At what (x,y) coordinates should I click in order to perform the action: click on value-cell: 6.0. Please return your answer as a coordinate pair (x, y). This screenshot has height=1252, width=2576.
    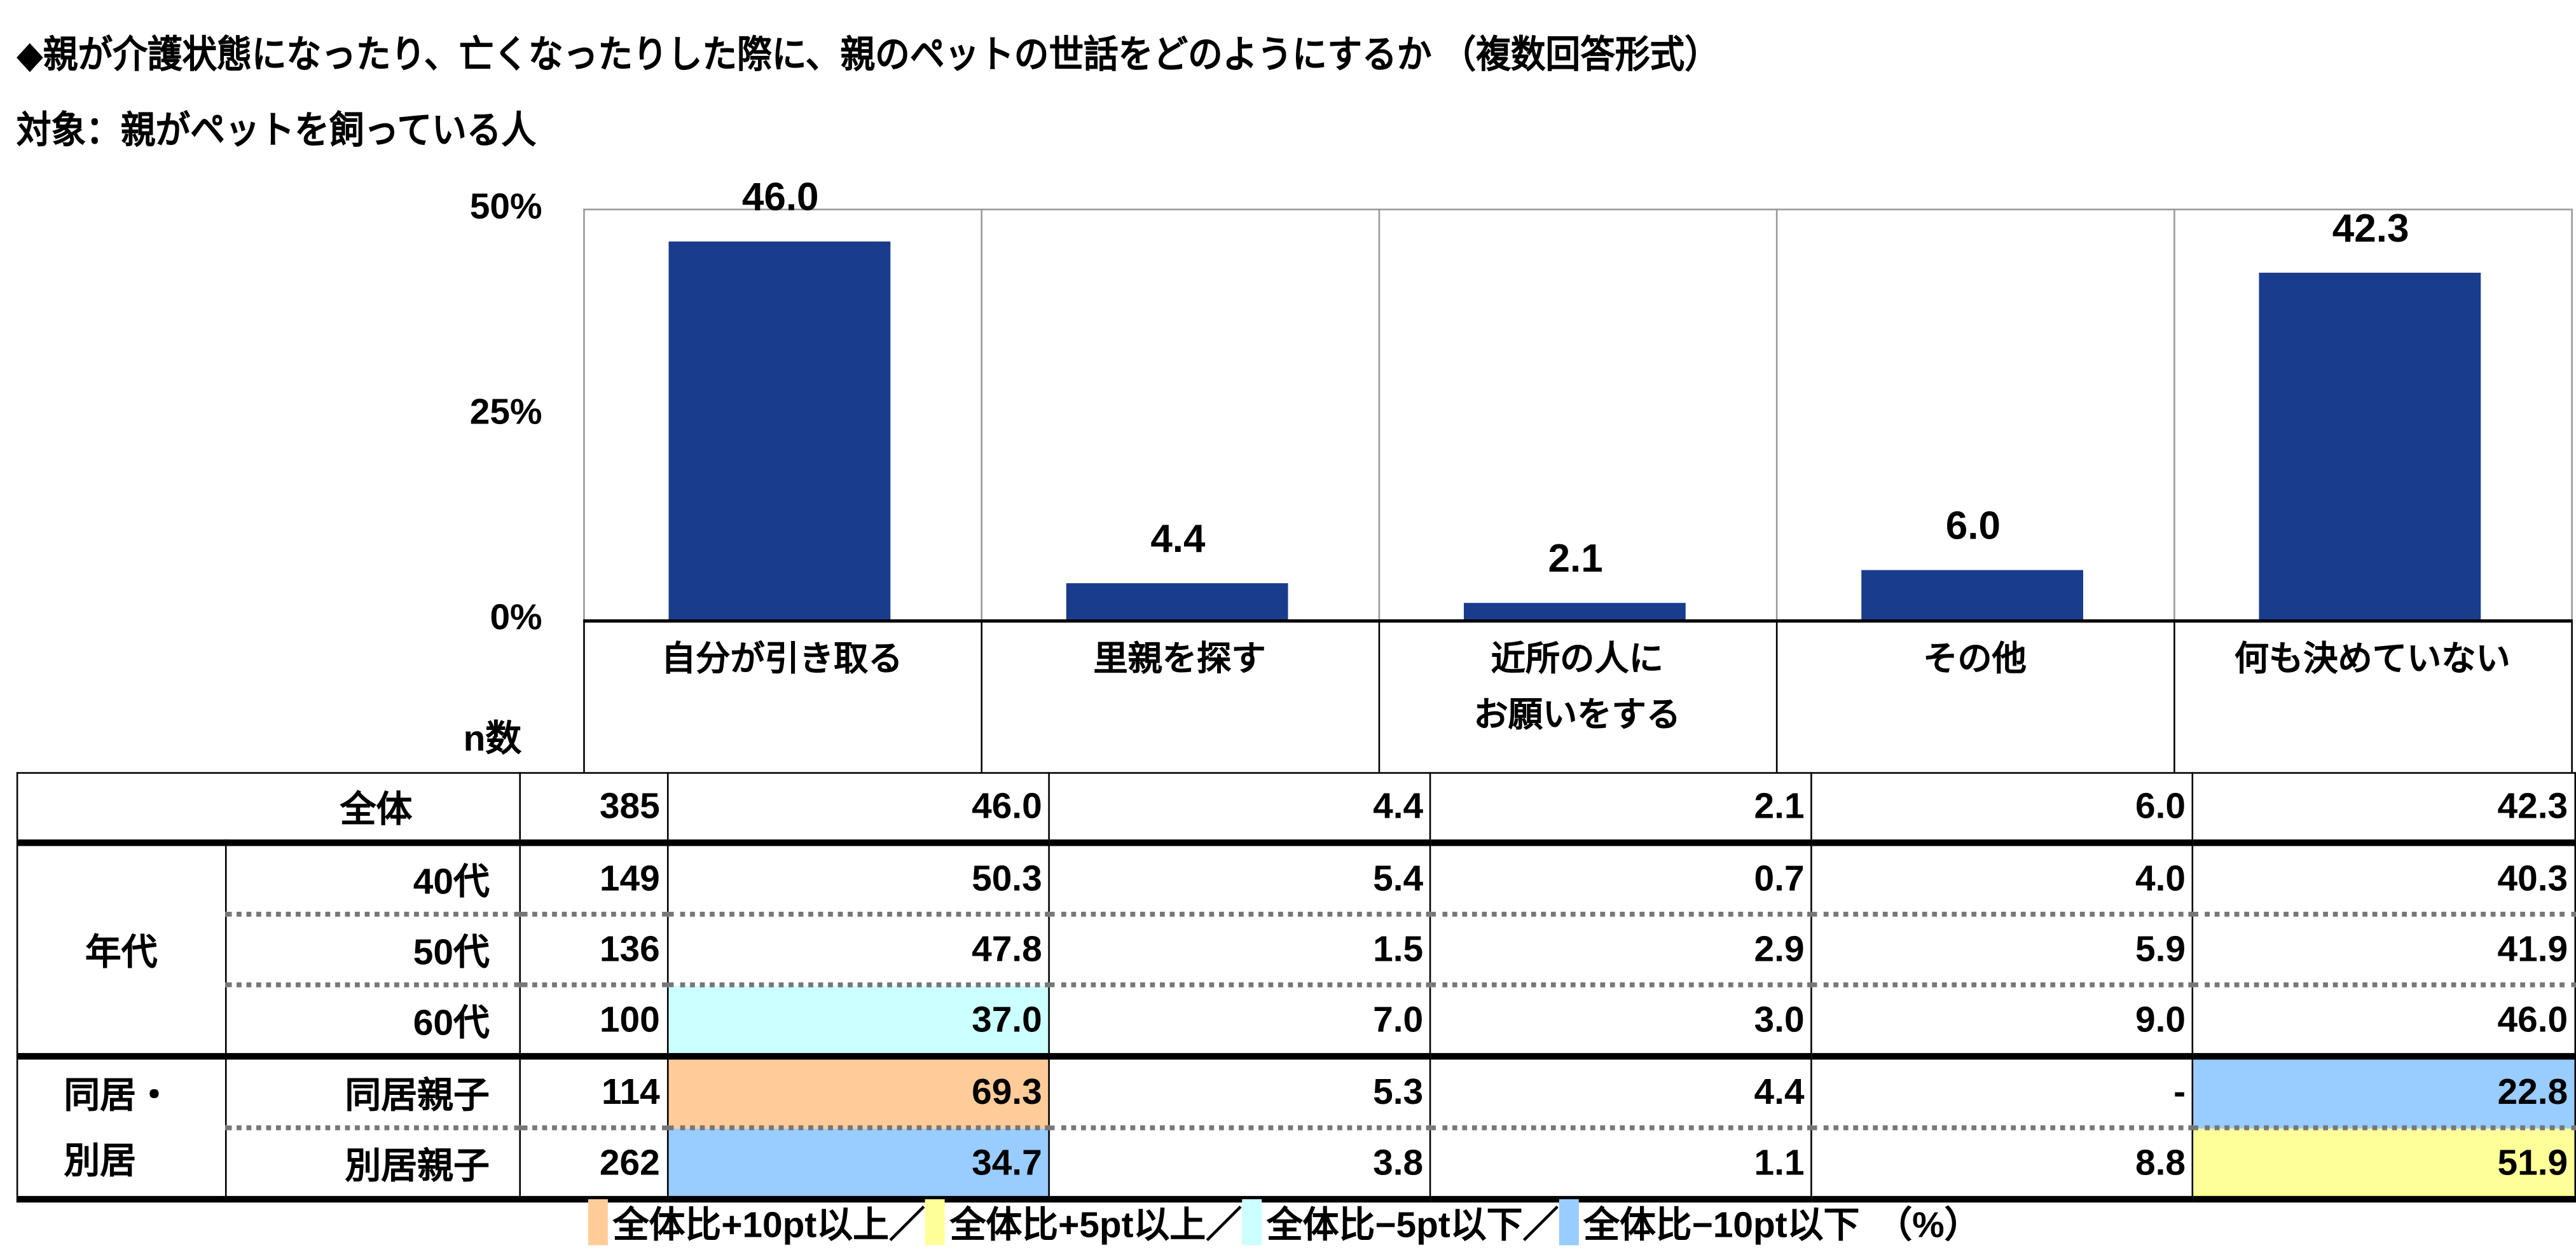
    Looking at the image, I should click on (2002, 809).